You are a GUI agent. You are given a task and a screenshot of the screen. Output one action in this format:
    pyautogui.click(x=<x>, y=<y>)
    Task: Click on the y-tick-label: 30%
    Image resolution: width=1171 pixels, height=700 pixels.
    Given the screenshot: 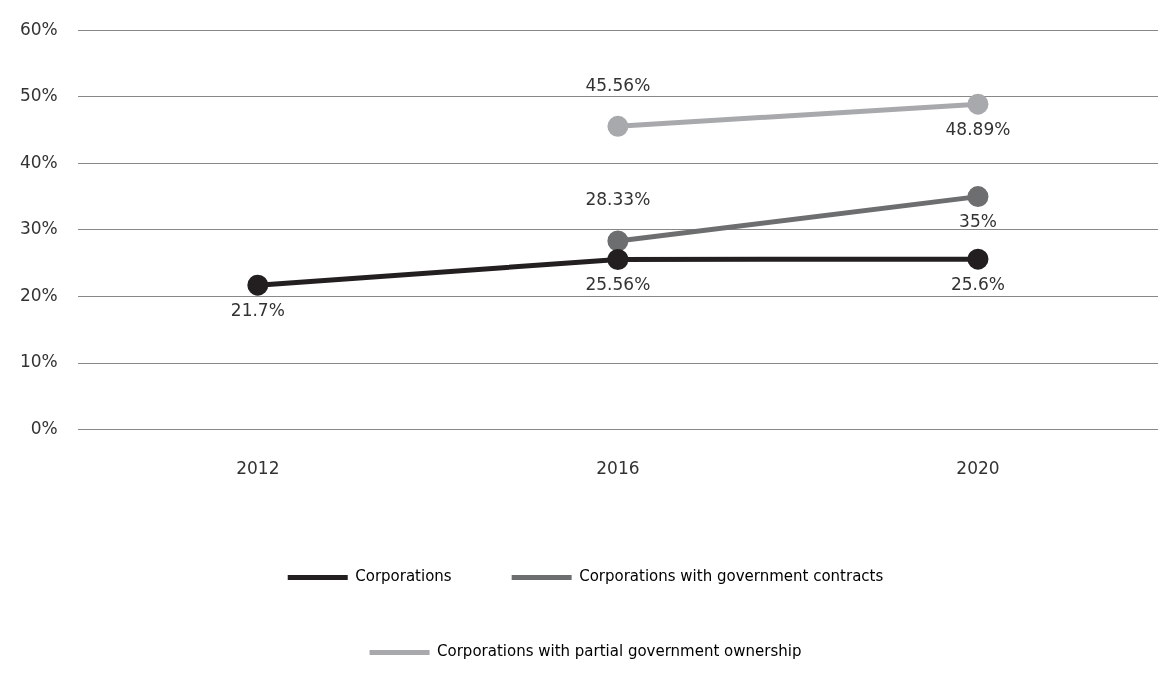 What is the action you would take?
    pyautogui.click(x=38, y=228)
    